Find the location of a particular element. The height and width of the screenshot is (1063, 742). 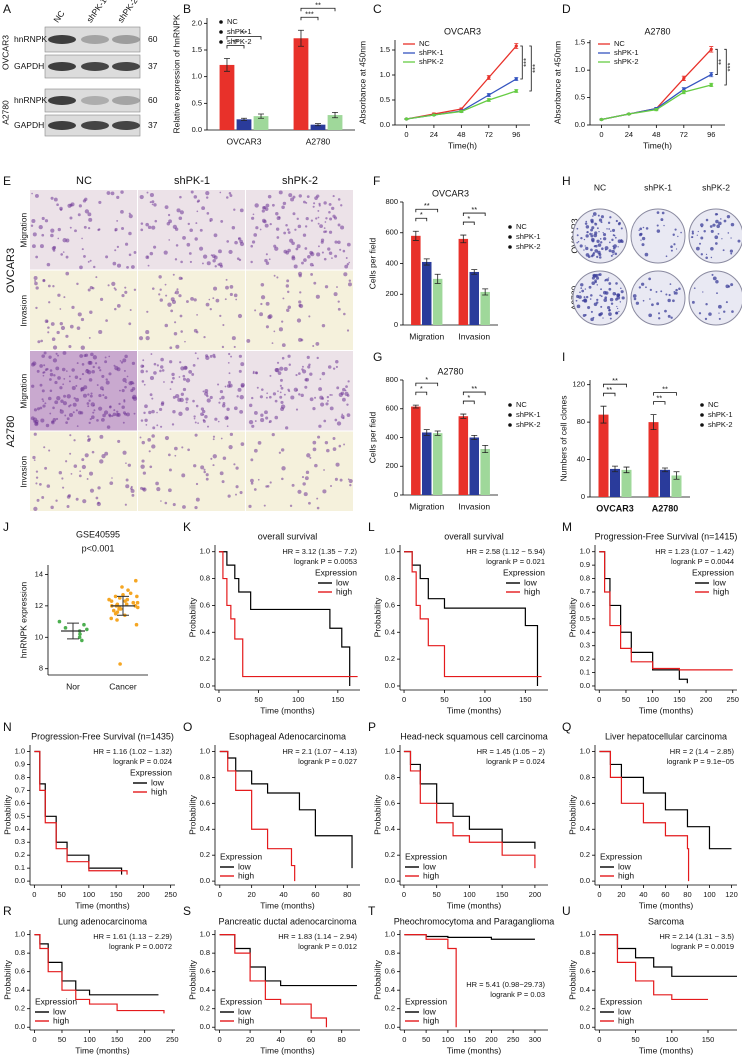

error-bar is located at coordinates (463, 416).